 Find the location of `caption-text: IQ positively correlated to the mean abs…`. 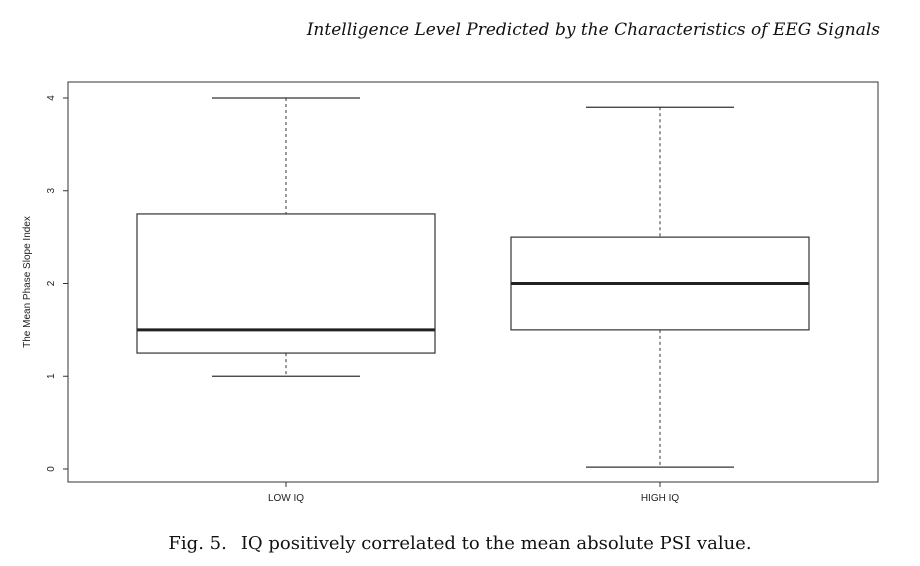

caption-text: IQ positively correlated to the mean abs… is located at coordinates (496, 543).